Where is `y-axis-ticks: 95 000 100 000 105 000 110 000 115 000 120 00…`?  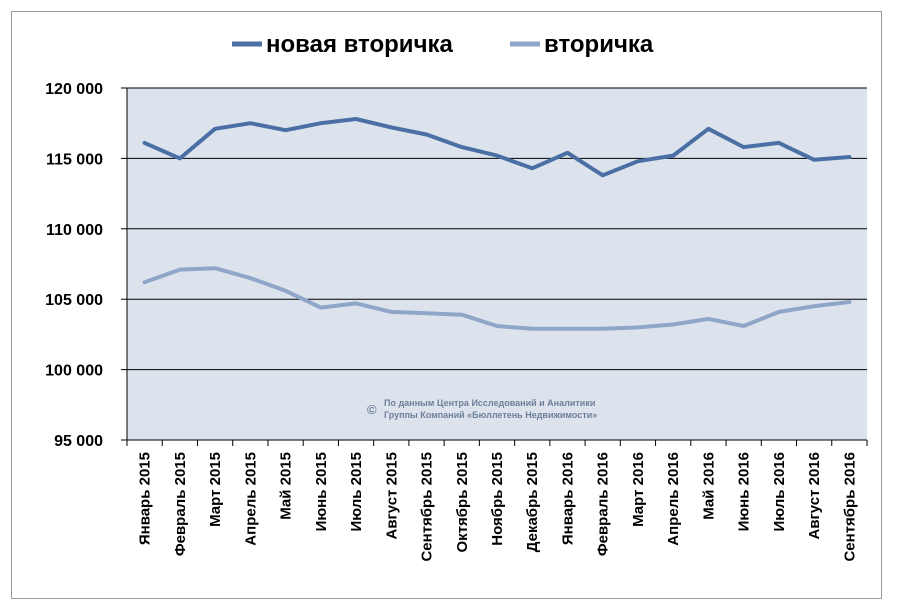
y-axis-ticks: 95 000 100 000 105 000 110 000 115 000 120 00… is located at coordinates (86, 265).